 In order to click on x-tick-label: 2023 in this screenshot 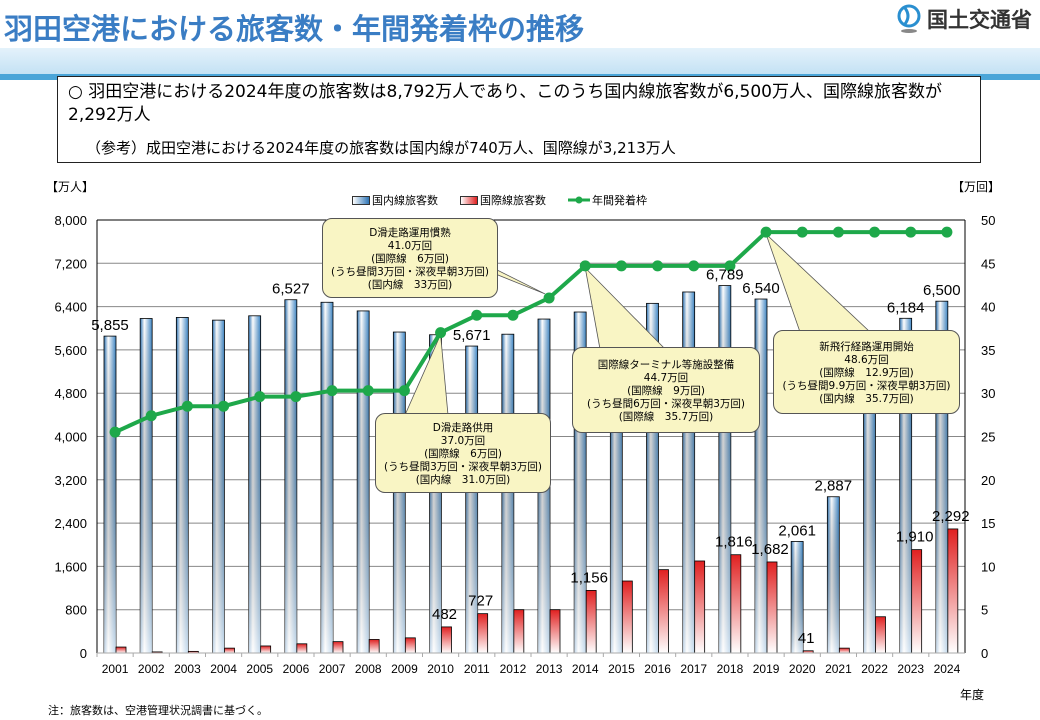, I will do `click(910, 669)`.